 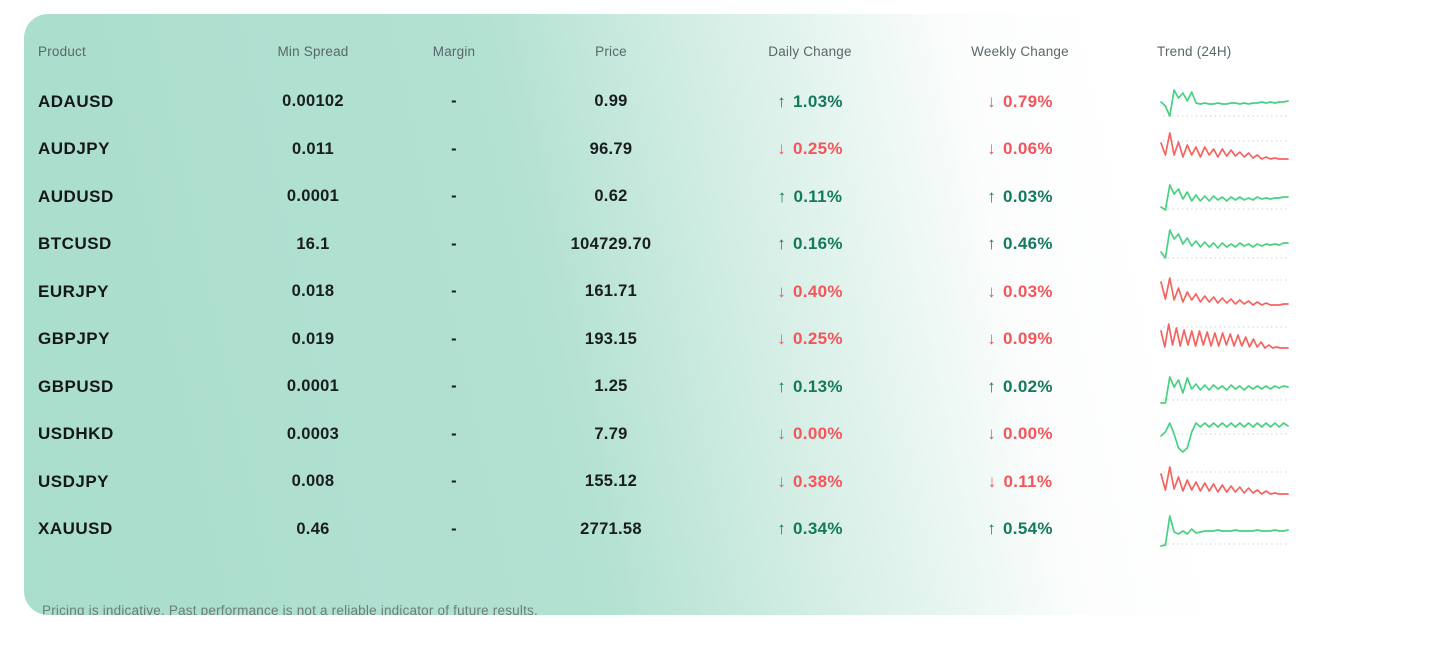 I want to click on daily-change: ↓ 0.40%, so click(x=810, y=292).